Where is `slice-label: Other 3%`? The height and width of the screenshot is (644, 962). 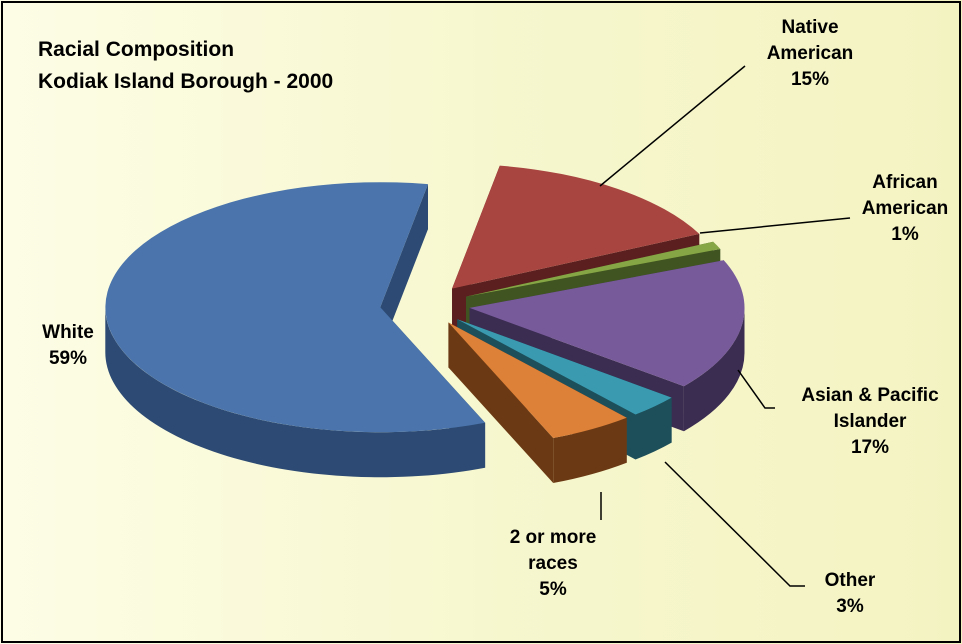
slice-label: Other 3% is located at coordinates (850, 594).